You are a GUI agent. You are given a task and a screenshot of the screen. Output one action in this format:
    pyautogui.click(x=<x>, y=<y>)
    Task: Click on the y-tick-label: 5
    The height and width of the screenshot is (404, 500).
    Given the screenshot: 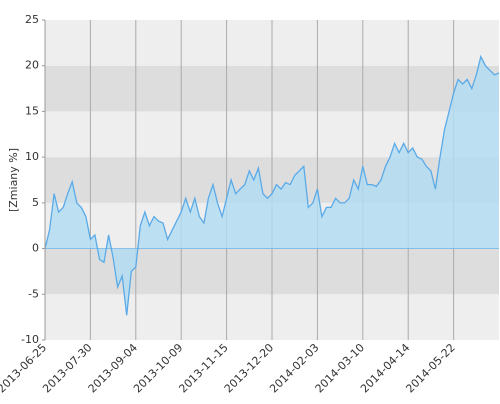 What is the action you would take?
    pyautogui.click(x=35, y=202)
    